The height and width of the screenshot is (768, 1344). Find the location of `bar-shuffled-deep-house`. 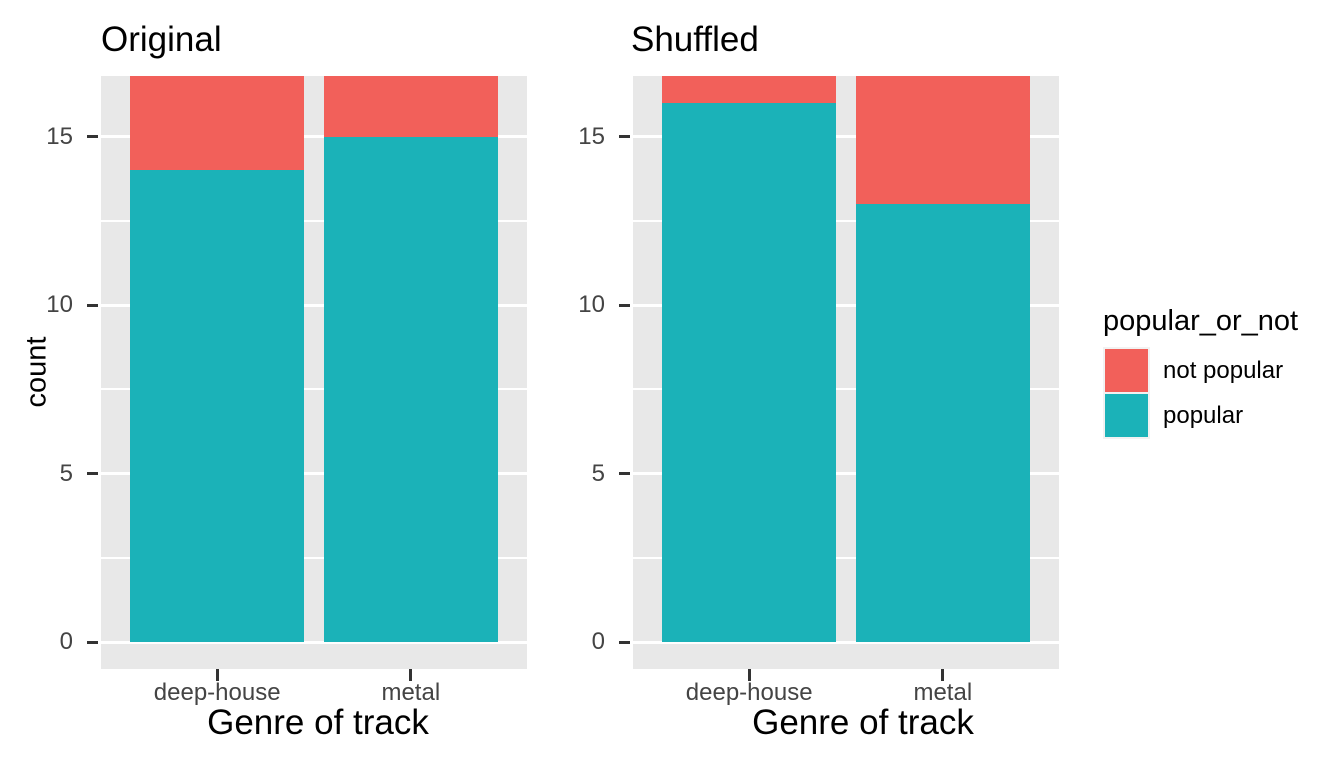

bar-shuffled-deep-house is located at coordinates (749, 372).